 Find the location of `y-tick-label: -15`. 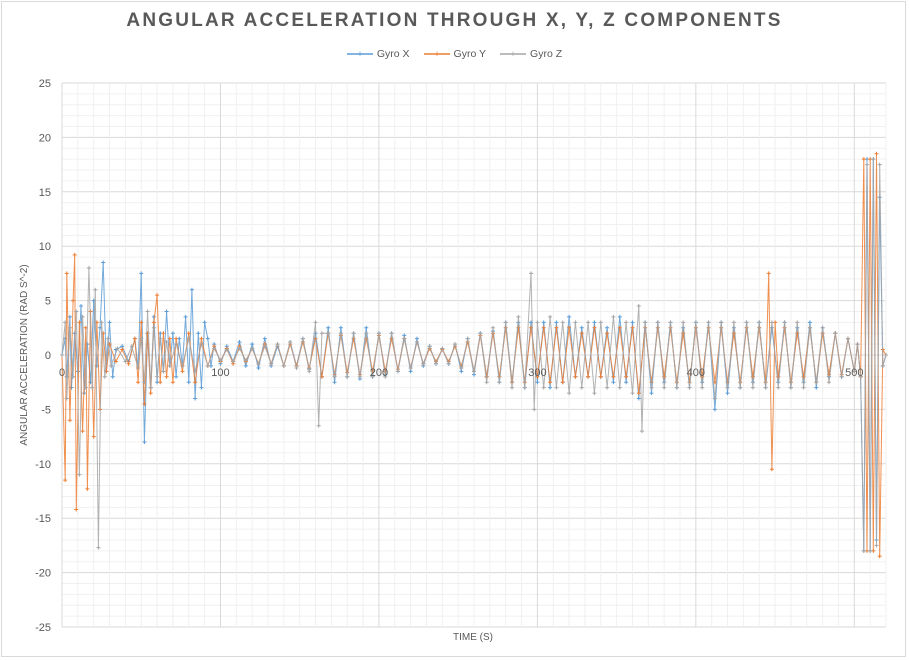

y-tick-label: -15 is located at coordinates (43, 519).